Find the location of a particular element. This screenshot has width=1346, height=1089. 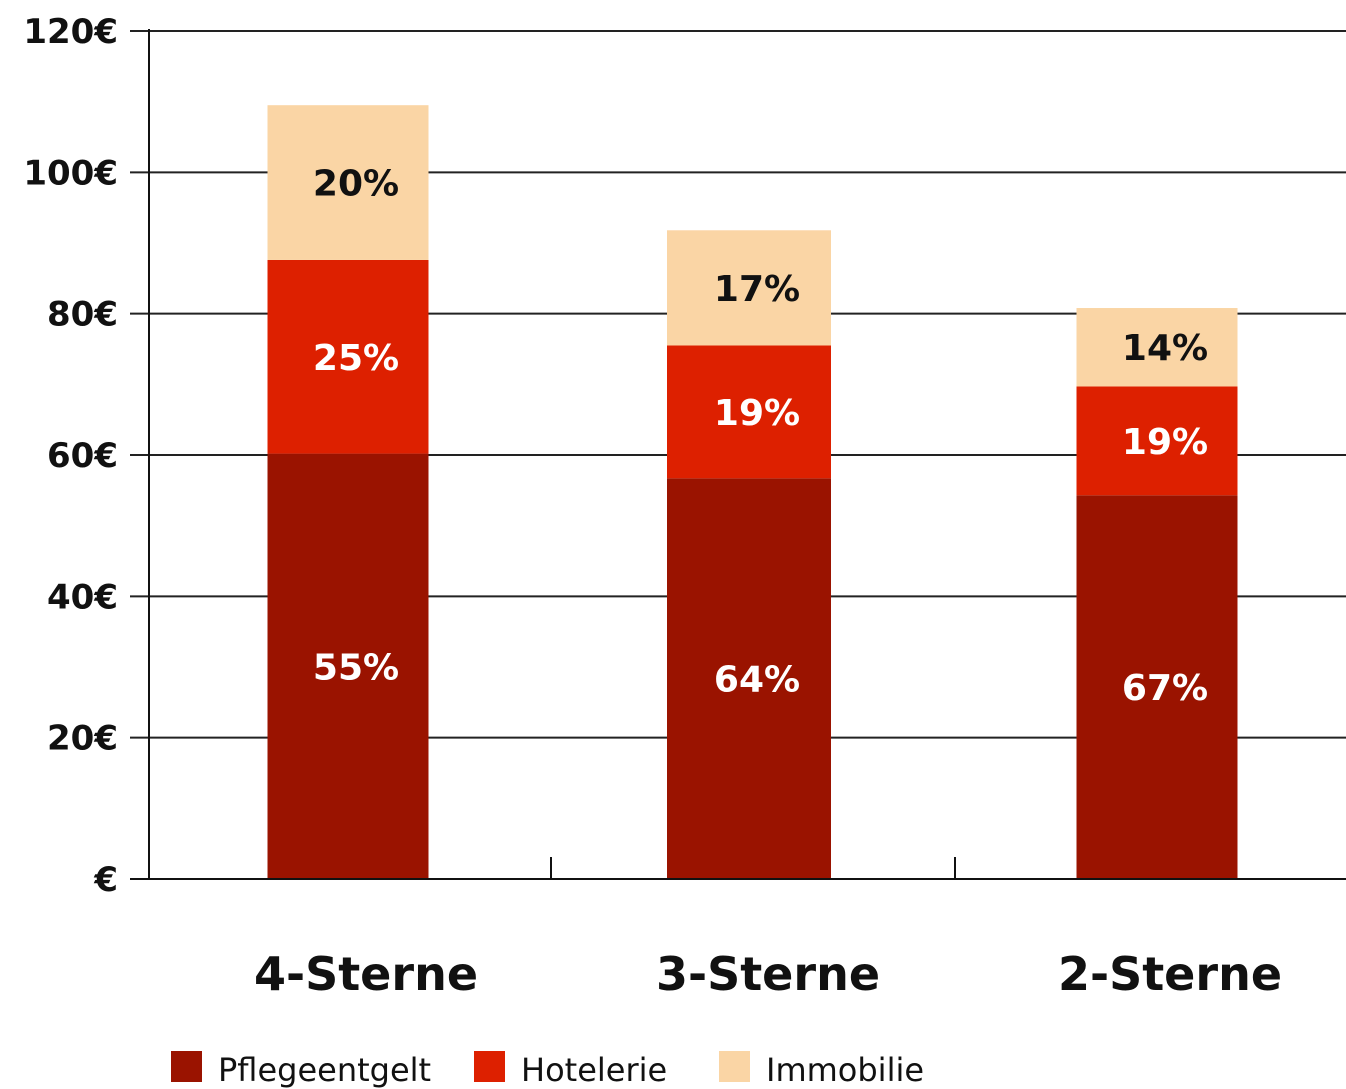

bar-percent-label: 17% is located at coordinates (757, 289).